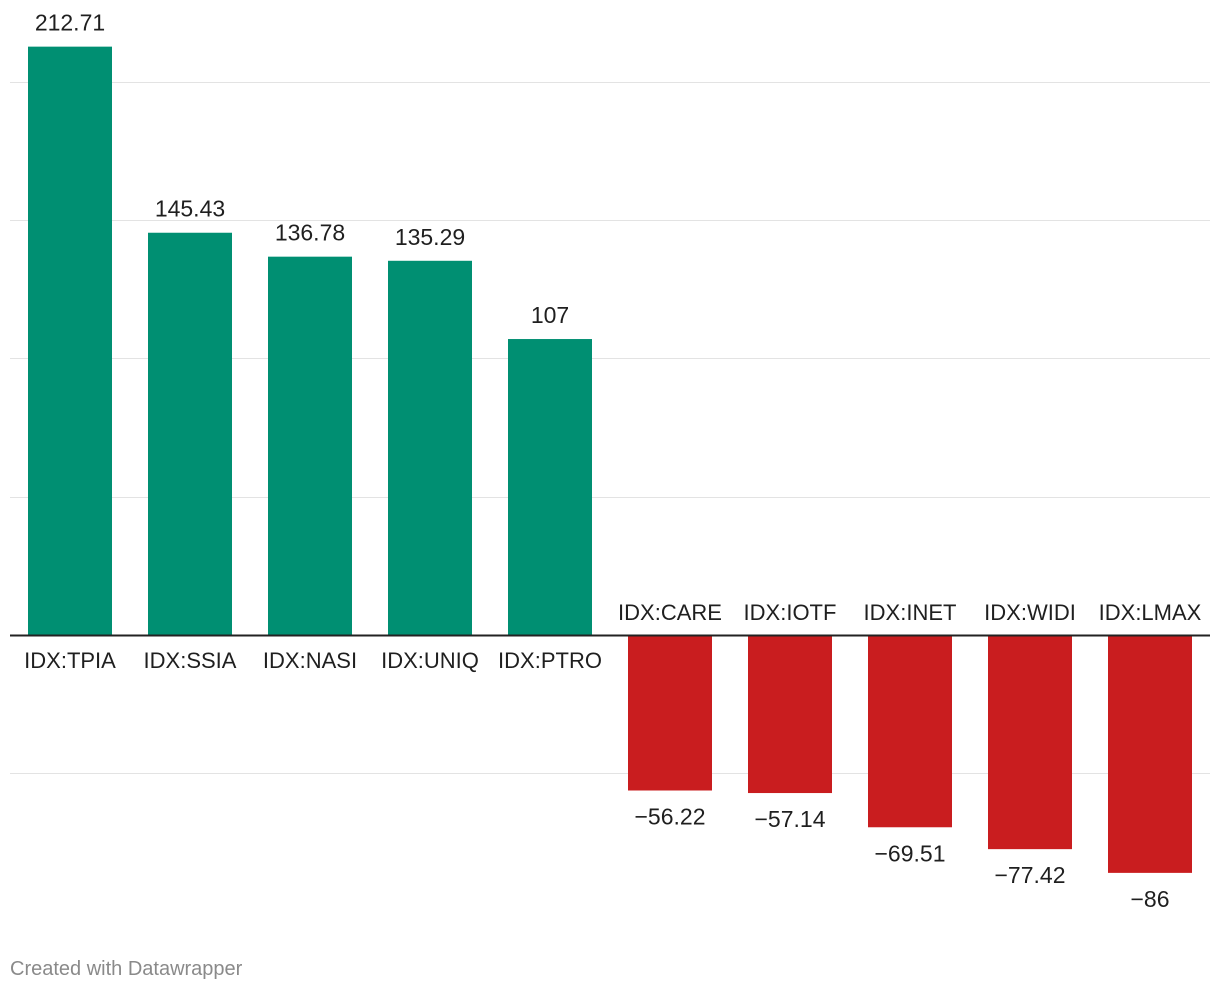  Describe the element at coordinates (1150, 612) in the screenshot. I see `category-label: IDX:LMAX` at that location.